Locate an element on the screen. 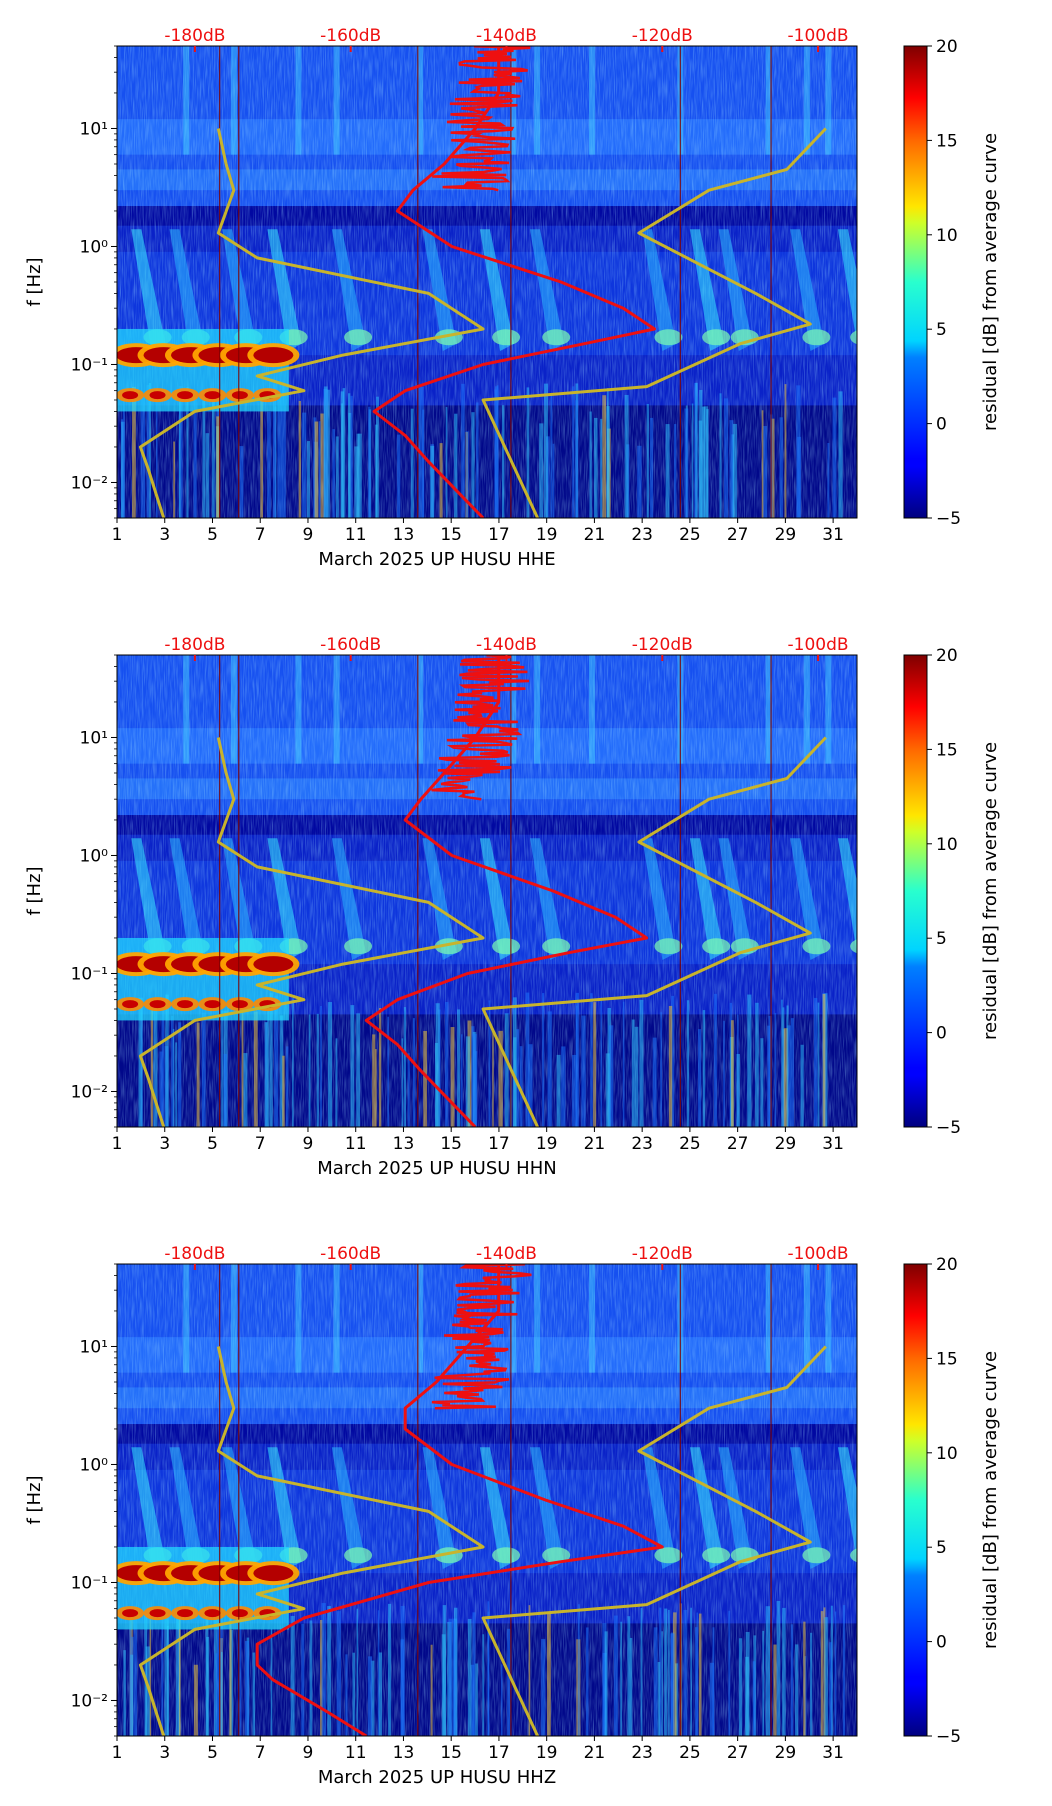  top-db-label: -180dB is located at coordinates (194, 1254).